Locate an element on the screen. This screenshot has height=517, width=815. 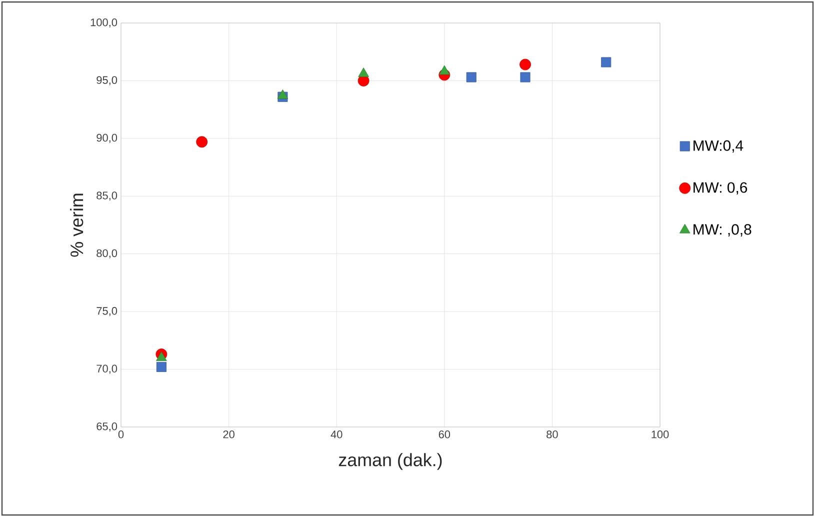
y-tick-label: 70,0 is located at coordinates (107, 369).